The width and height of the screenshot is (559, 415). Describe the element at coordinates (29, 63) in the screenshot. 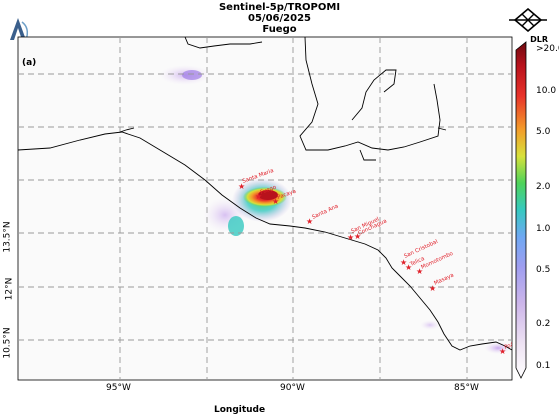

I see `panel-label: (a)` at that location.